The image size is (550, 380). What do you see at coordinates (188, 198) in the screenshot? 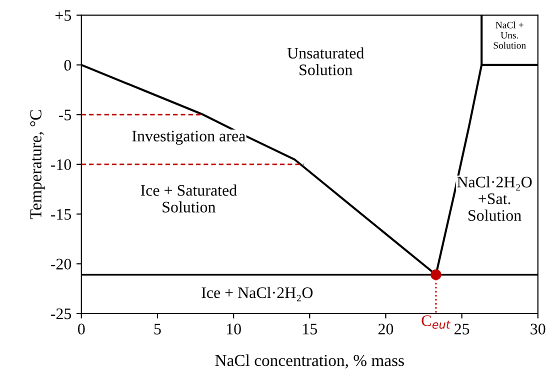
I see `annotation: Ice + Saturated Solution` at bounding box center [188, 198].